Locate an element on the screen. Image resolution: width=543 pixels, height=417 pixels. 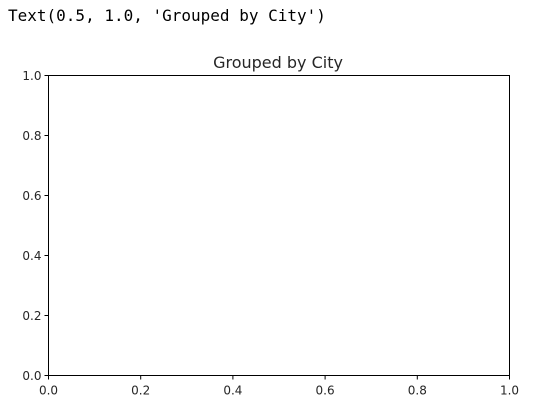
chart-title: Grouped by City is located at coordinates (278, 62).